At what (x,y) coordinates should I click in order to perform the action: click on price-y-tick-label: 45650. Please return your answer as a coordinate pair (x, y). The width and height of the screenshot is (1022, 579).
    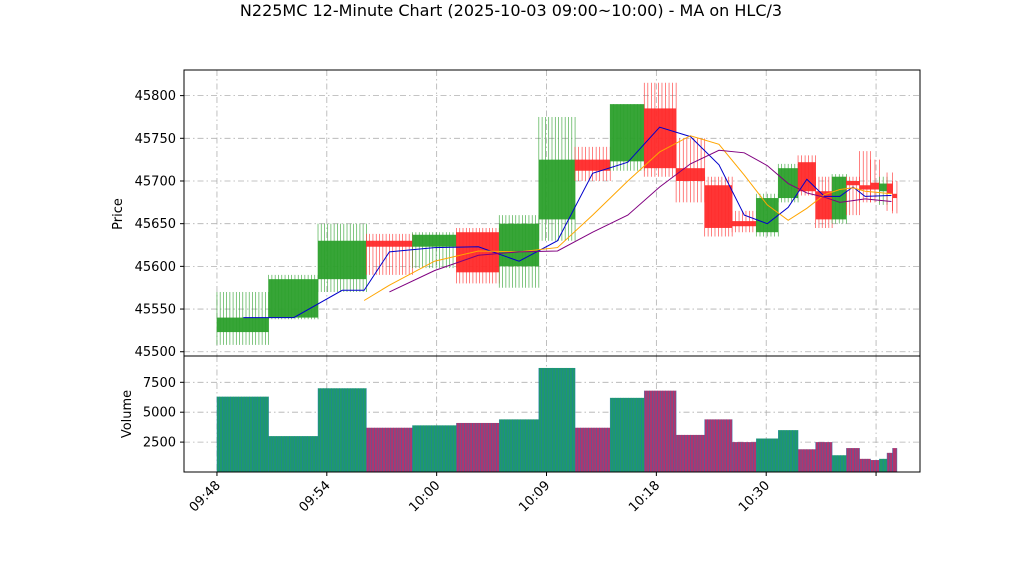
    Looking at the image, I should click on (155, 224).